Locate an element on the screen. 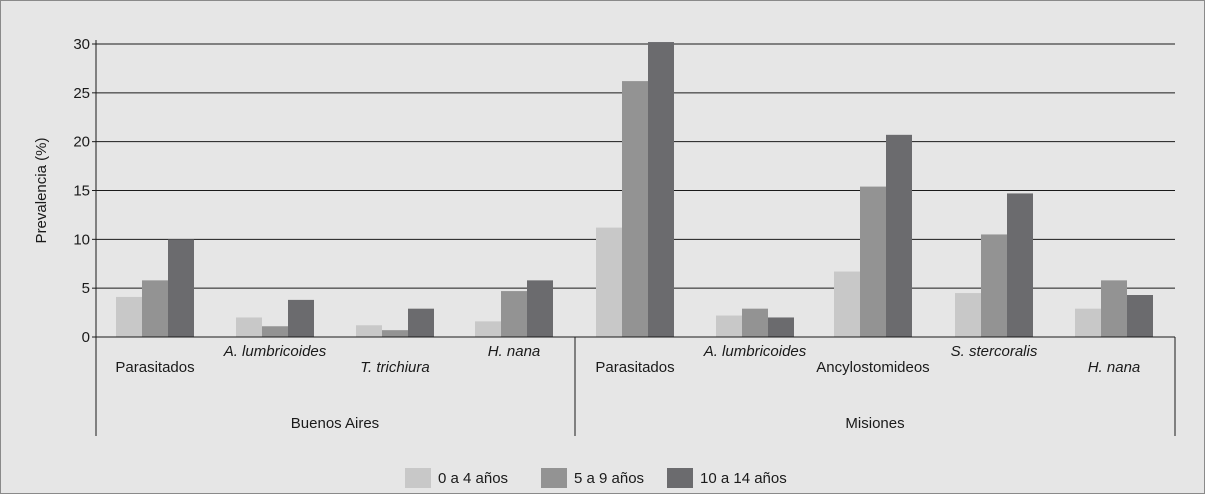 This screenshot has height=494, width=1205. category-label: Ancylostomideos is located at coordinates (872, 367).